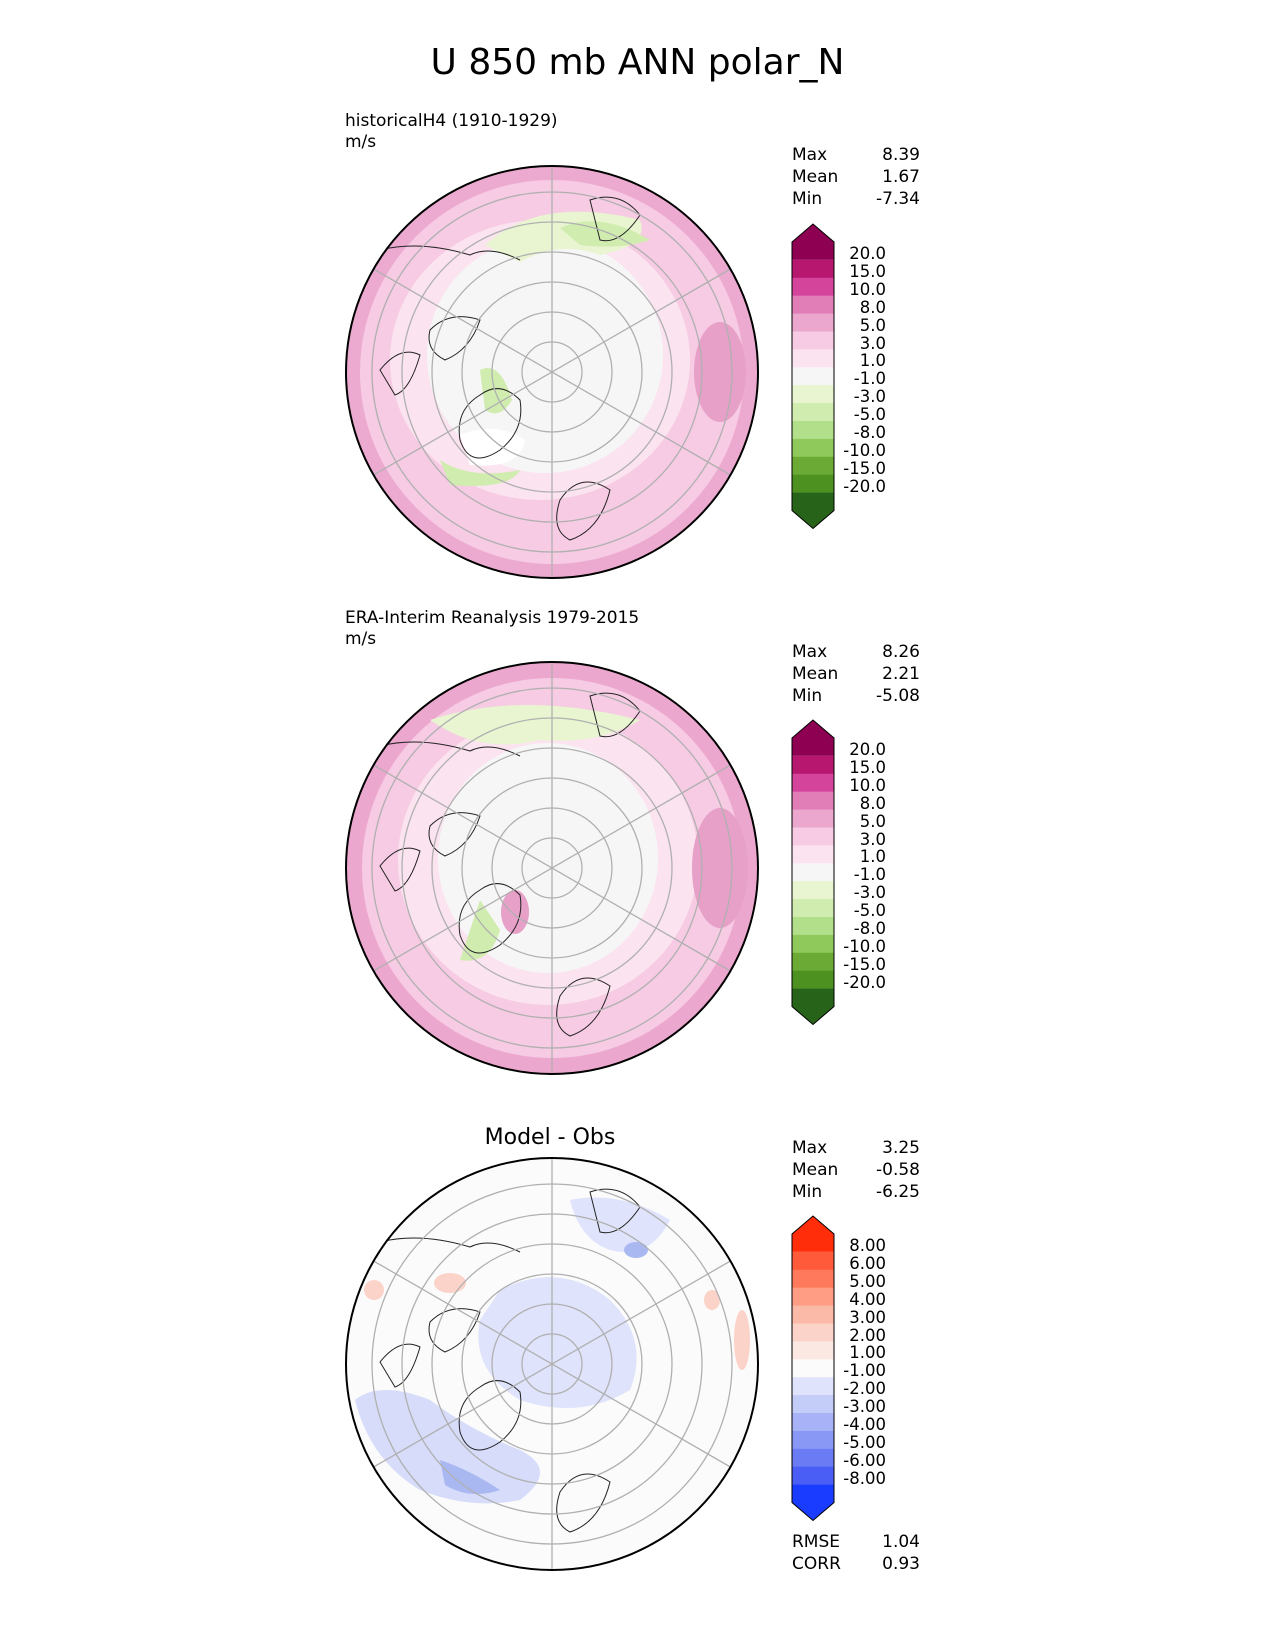  Describe the element at coordinates (867, 1245) in the screenshot. I see `colorbar-tick-label: 8.00` at that location.